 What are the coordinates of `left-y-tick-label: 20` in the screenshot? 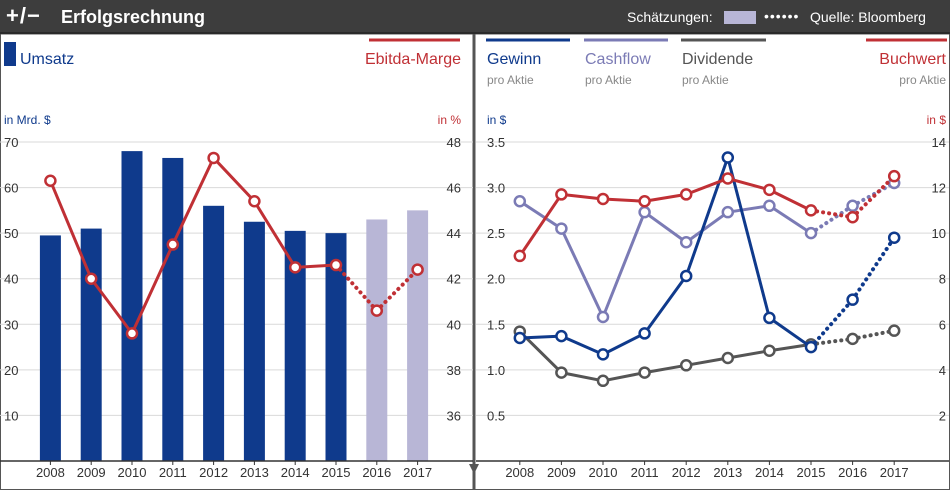 It's located at (11, 370).